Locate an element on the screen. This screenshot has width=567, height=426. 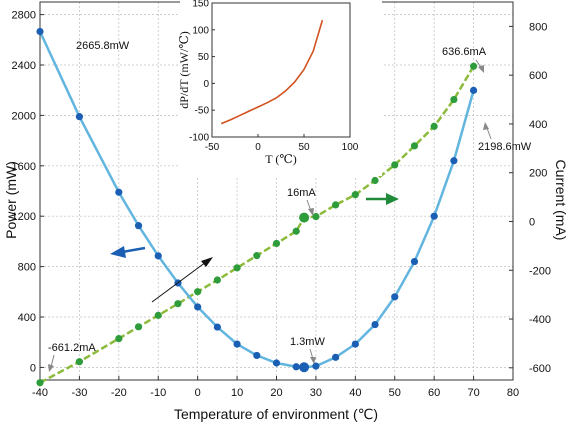
main-y-ticks: 0 400 800 1200 1600 2000 2400 2800 is located at coordinates (28, 192).